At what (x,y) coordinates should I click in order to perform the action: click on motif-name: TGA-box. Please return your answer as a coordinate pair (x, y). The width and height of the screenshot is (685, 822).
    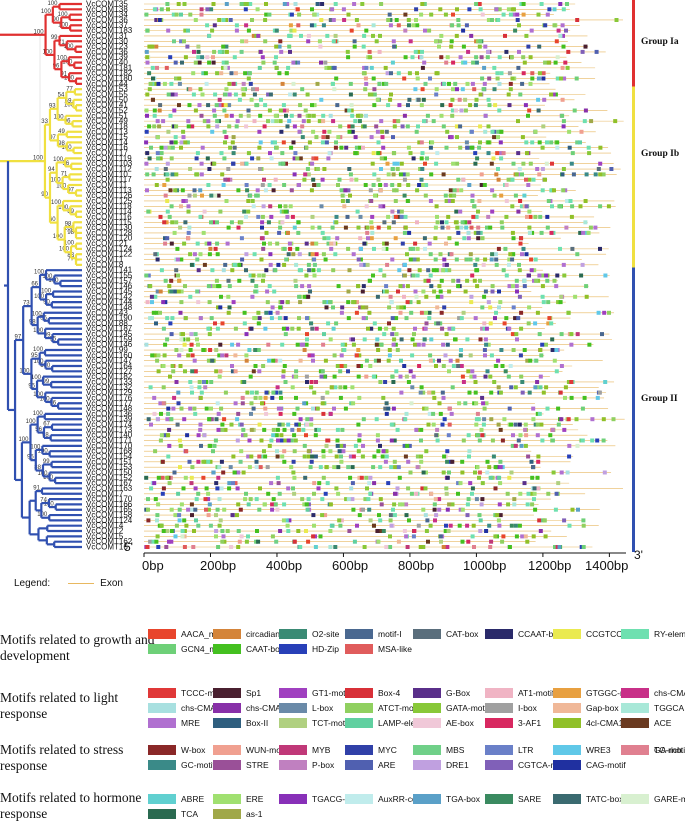
    Looking at the image, I should click on (463, 799).